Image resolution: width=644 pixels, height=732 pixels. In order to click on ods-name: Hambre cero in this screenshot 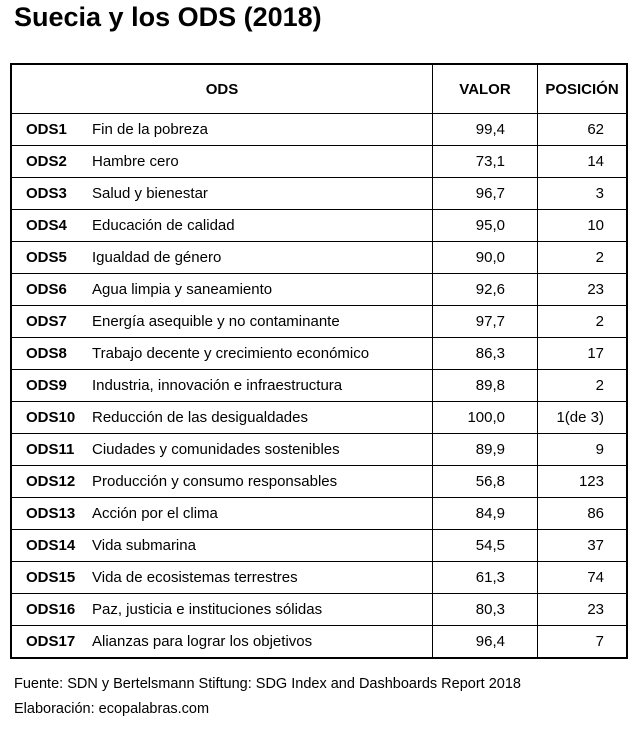, I will do `click(135, 161)`.